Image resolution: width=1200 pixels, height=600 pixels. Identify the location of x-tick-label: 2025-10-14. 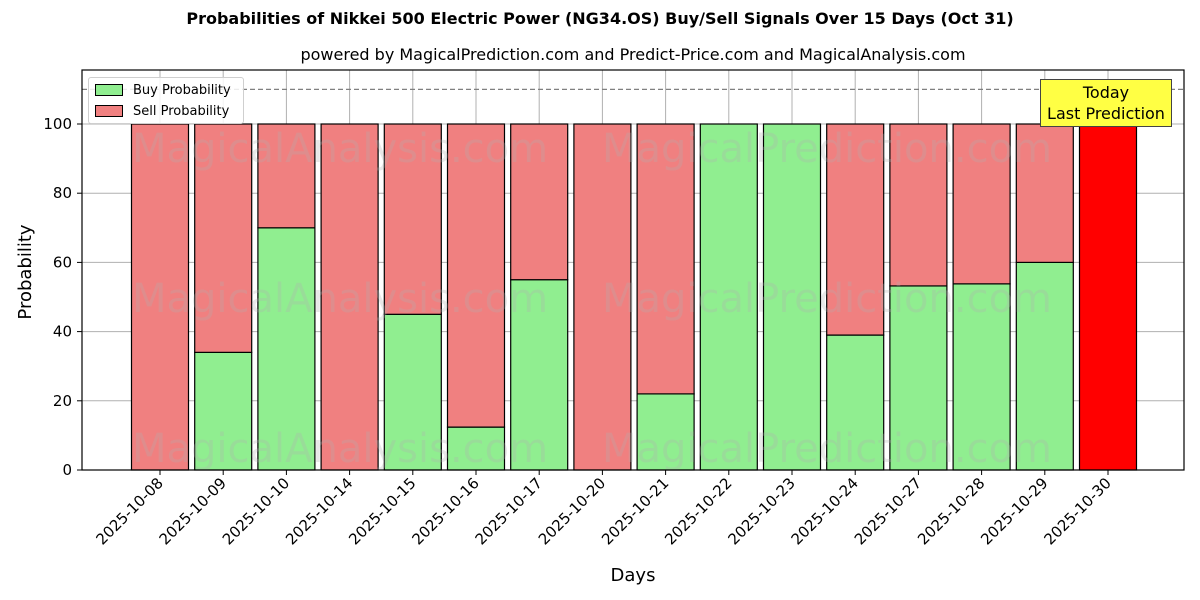
(319, 511).